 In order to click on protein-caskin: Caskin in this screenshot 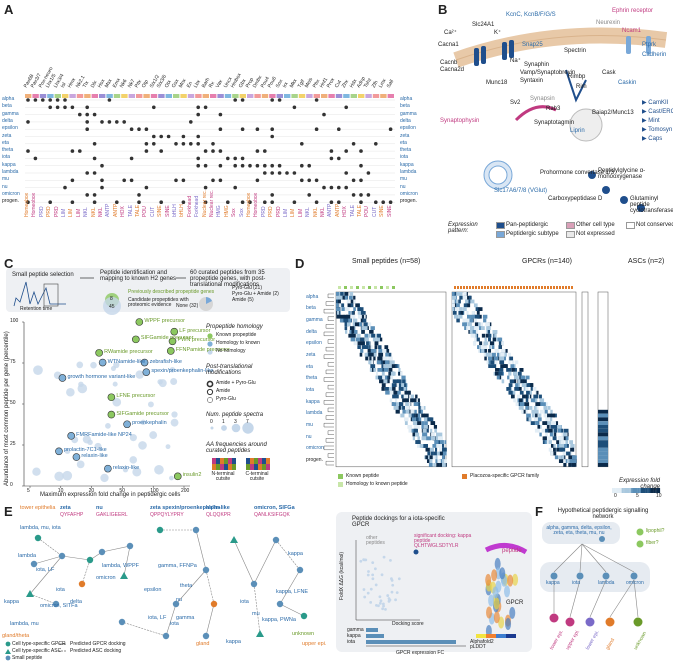, I will do `click(627, 83)`.